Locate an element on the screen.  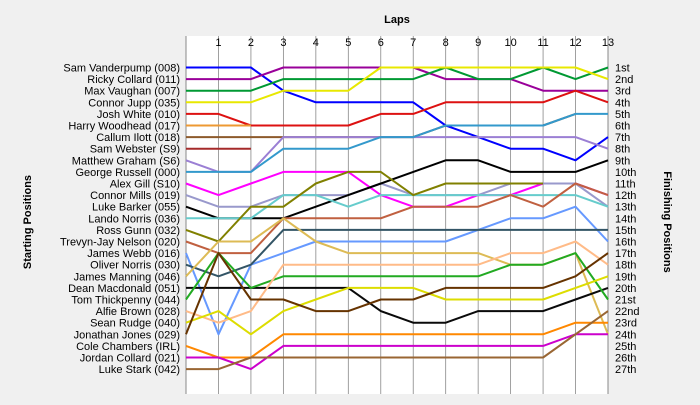
x-tick-label: 5 is located at coordinates (348, 43).